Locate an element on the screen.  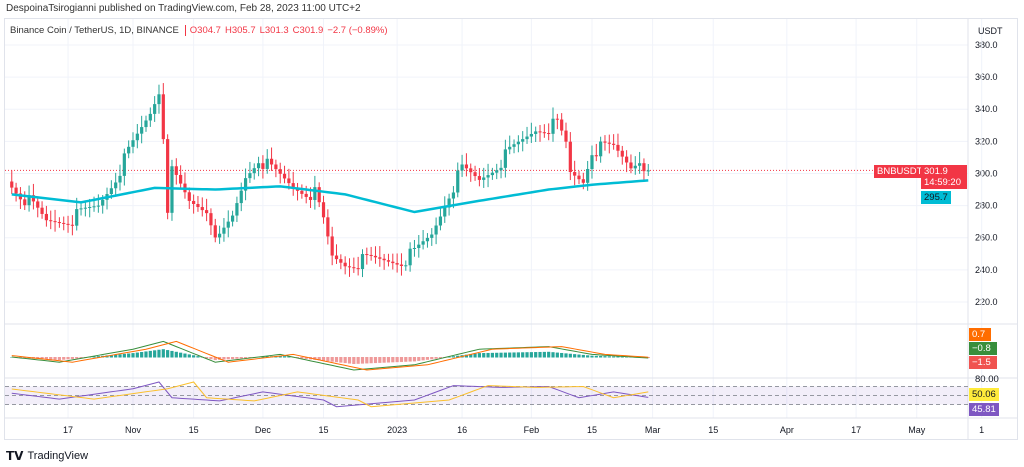
symbol-name: Binance Coin / TetherUS, 1D, BINANCE is located at coordinates (94, 30).